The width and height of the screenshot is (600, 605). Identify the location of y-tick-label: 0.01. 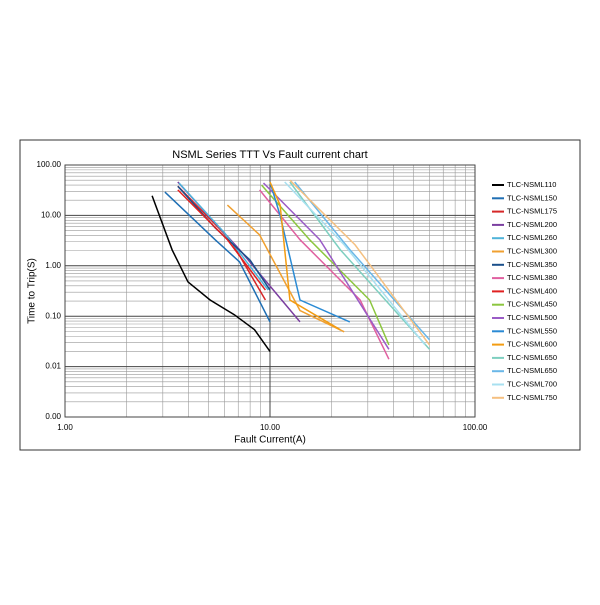
(53, 366).